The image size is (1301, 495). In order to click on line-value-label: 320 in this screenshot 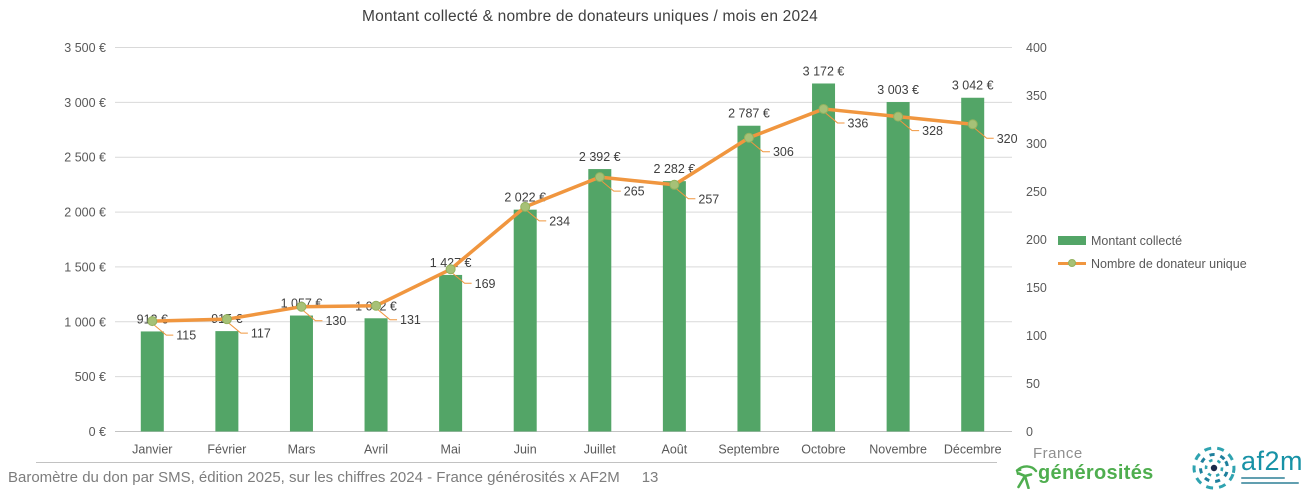, I will do `click(1007, 139)`.